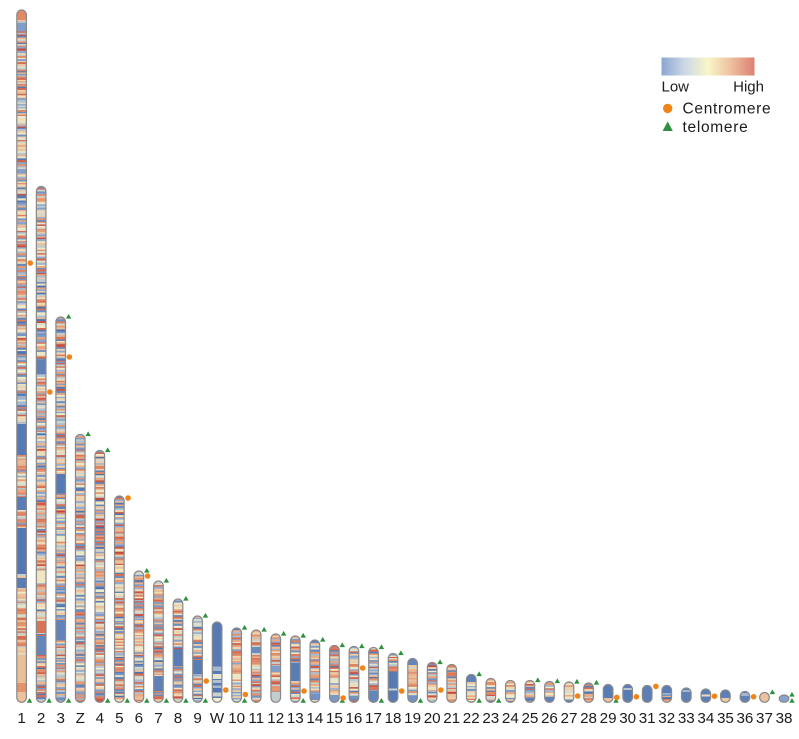  Describe the element at coordinates (764, 718) in the screenshot. I see `svg-text: 37` at that location.